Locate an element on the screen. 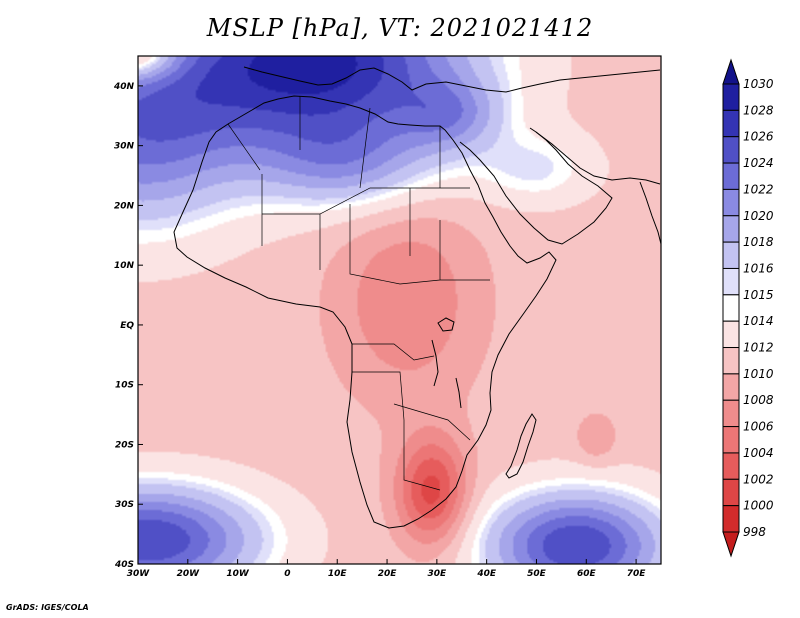 This screenshot has height=618, width=800. y-tick-label: 30S is located at coordinates (124, 505).